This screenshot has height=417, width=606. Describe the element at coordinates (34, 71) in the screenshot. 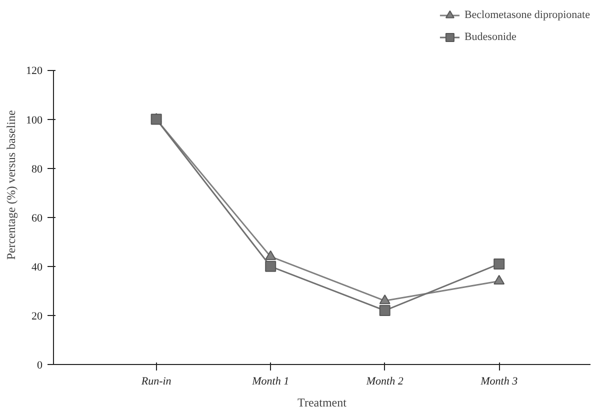

I see `y-tick-label: 120` at that location.